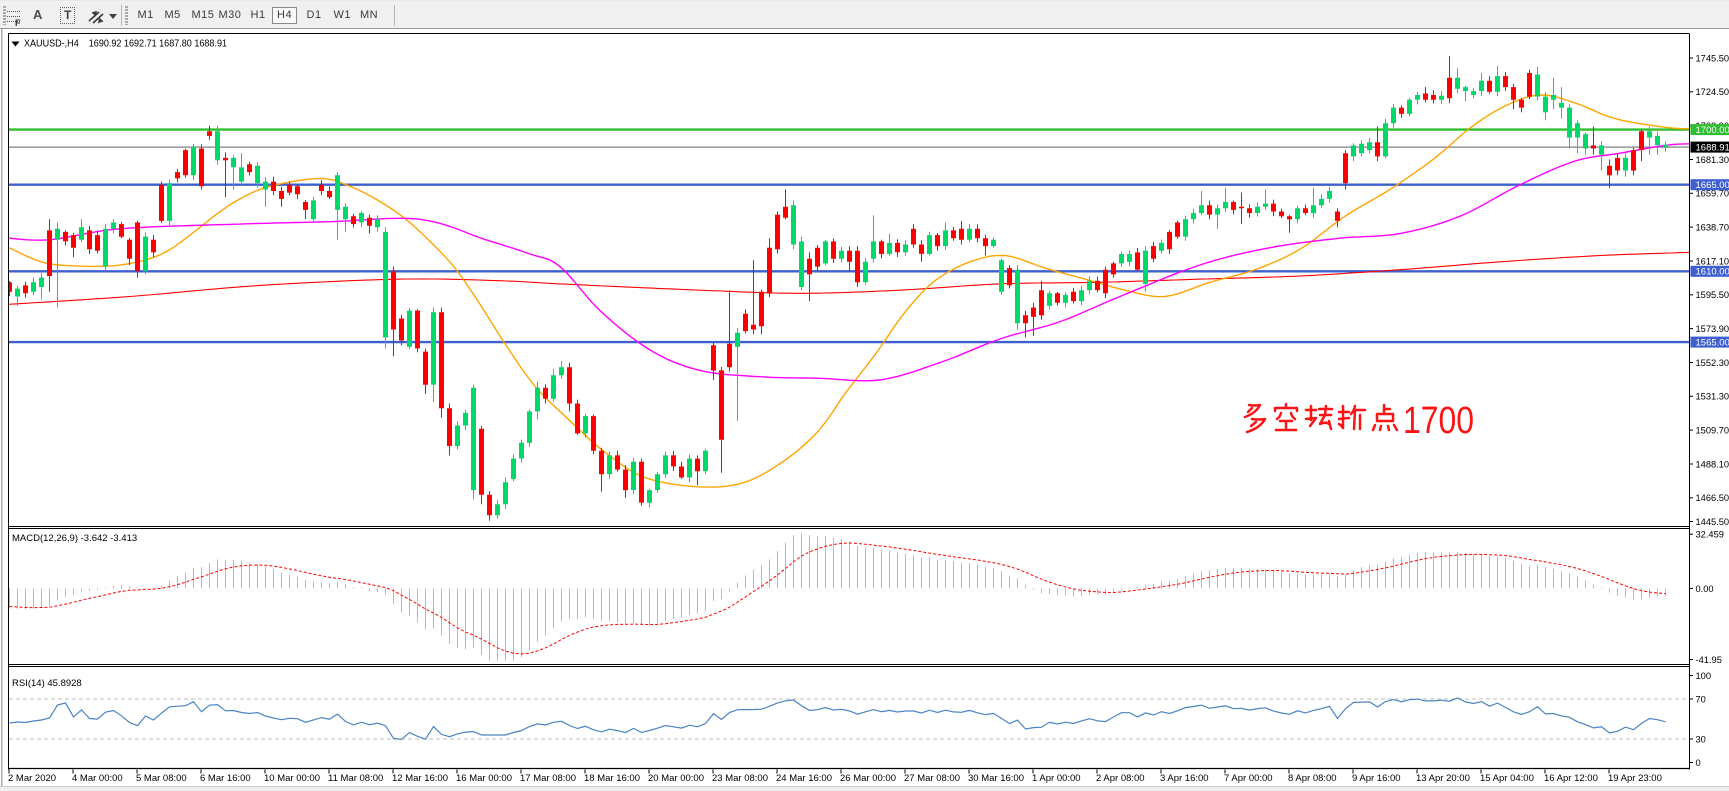 The height and width of the screenshot is (791, 1729). Describe the element at coordinates (1376, 778) in the screenshot. I see `svg-text: 9 Apr 16:00` at that location.